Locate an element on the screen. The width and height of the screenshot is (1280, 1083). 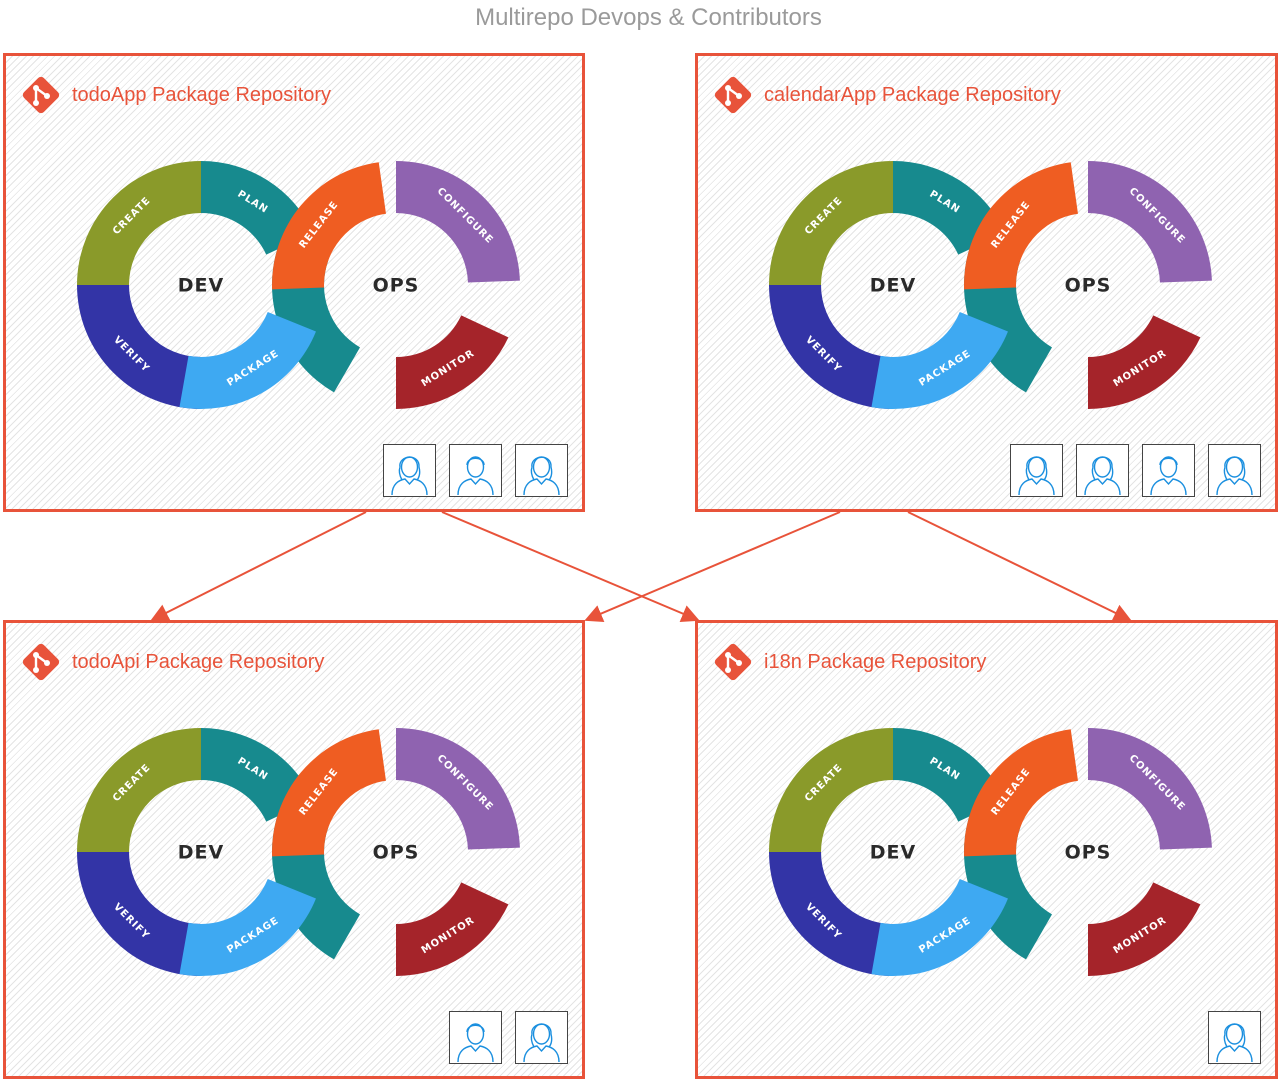
diagram-title: Multirepo Devops & Contributors is located at coordinates (648, 17).